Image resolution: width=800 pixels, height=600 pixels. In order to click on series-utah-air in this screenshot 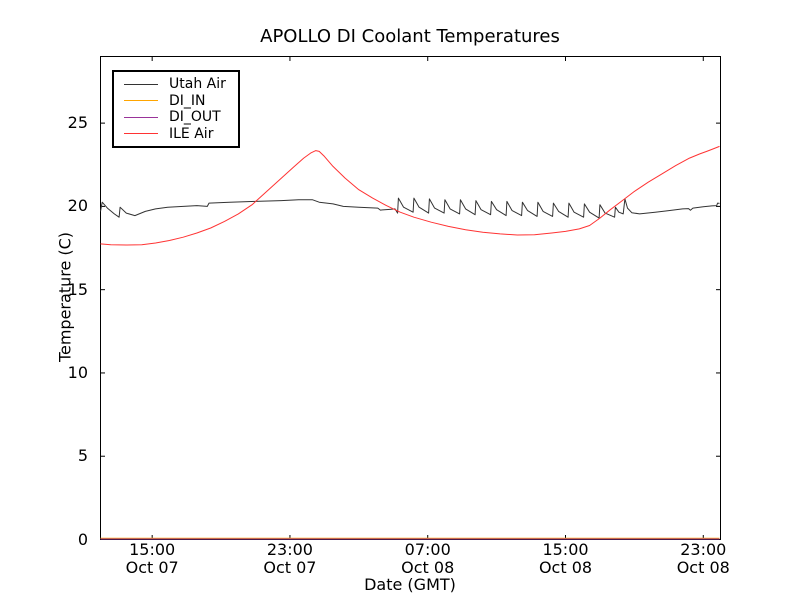, I will do `click(410, 208)`.